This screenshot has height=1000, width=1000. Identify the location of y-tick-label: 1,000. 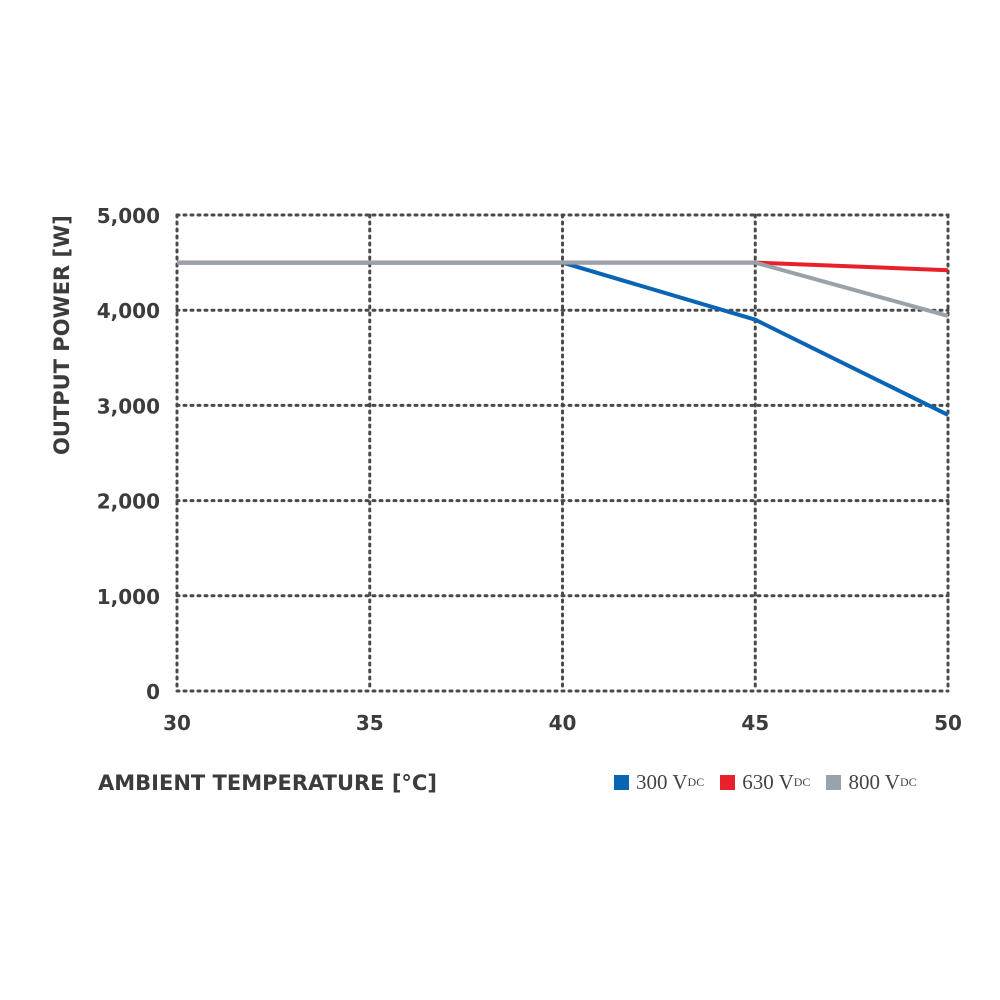
(128, 597).